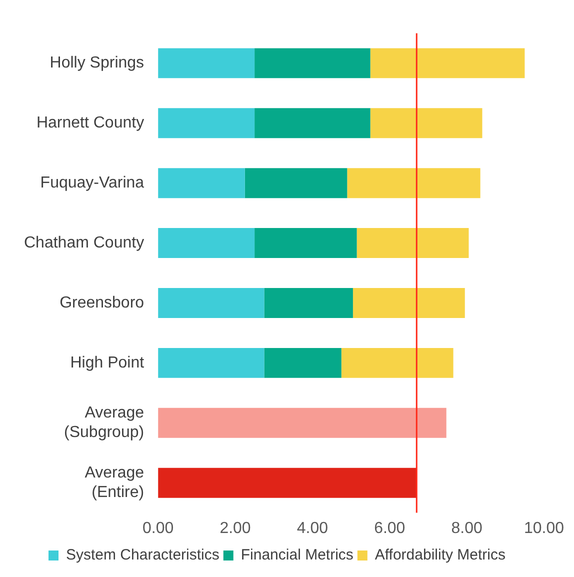 The image size is (574, 577). I want to click on y-tick-label: High Point, so click(107, 363).